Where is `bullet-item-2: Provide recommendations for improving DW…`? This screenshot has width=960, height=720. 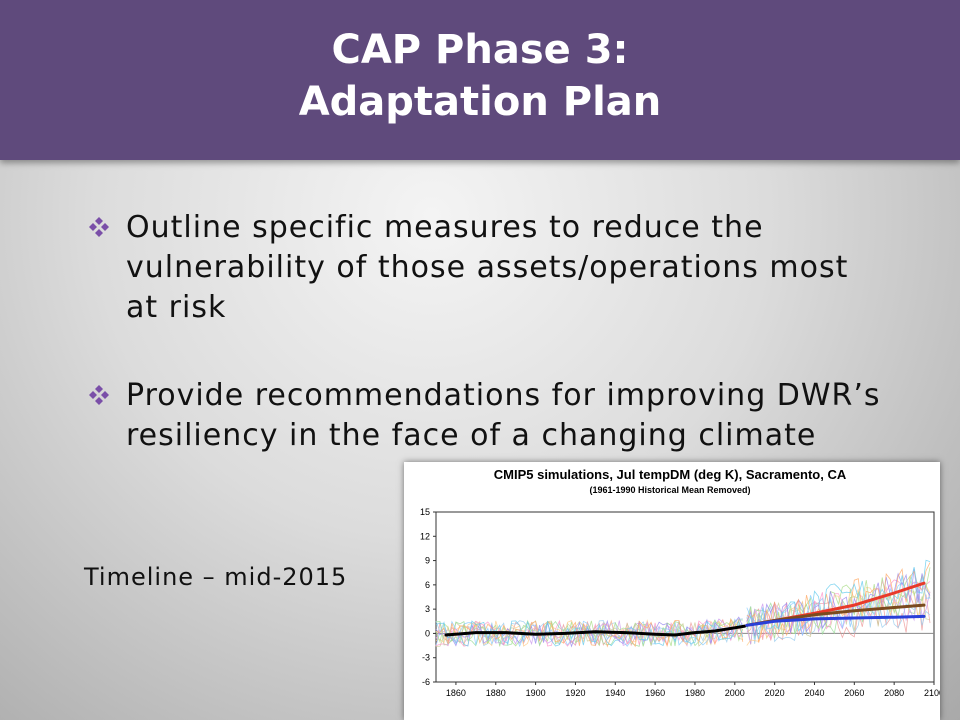 bullet-item-2: Provide recommendations for improving DW… is located at coordinates (484, 416).